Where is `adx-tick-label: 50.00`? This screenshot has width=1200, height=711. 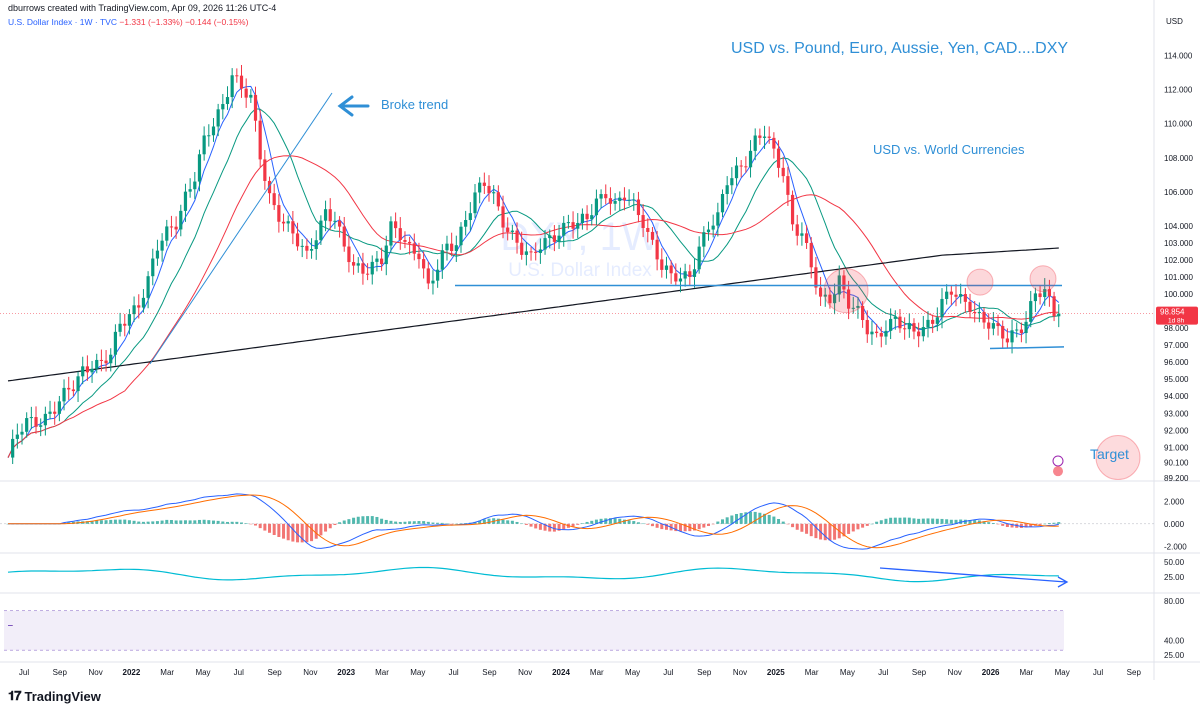 adx-tick-label: 50.00 is located at coordinates (1174, 562).